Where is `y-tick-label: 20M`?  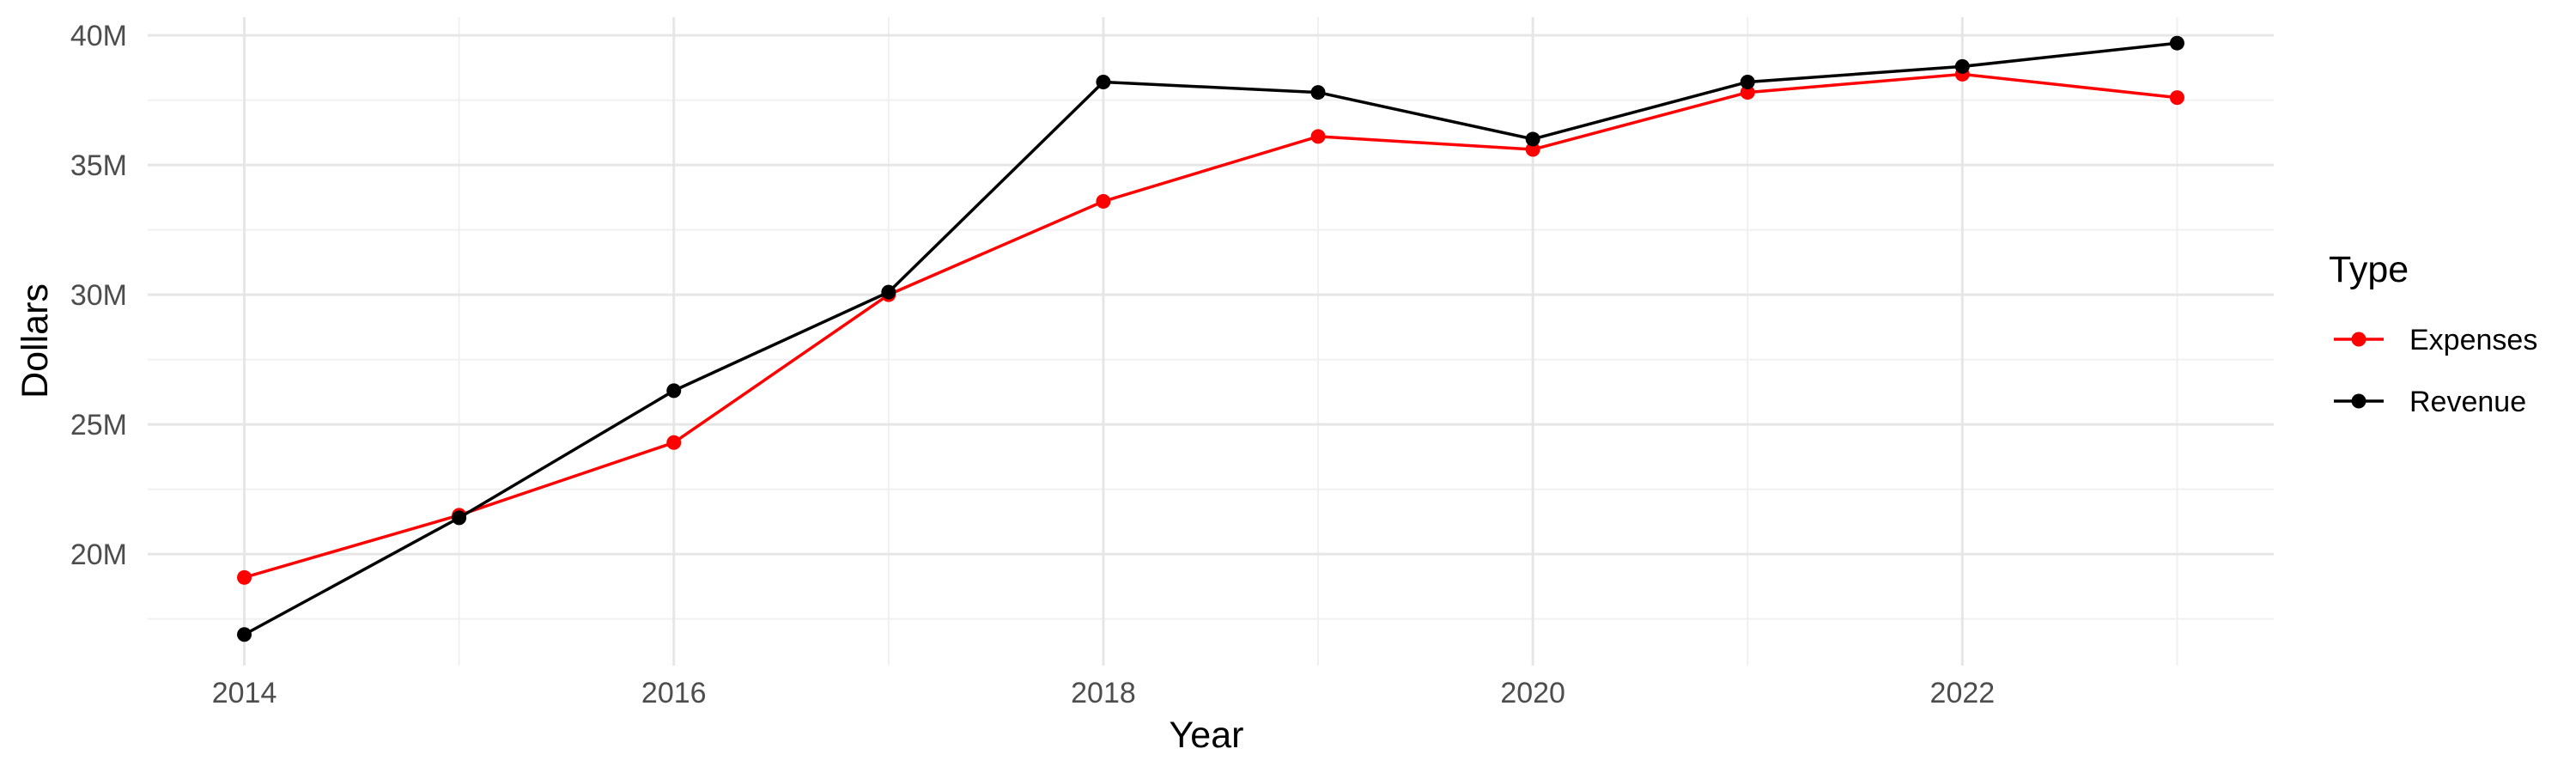 y-tick-label: 20M is located at coordinates (98, 555).